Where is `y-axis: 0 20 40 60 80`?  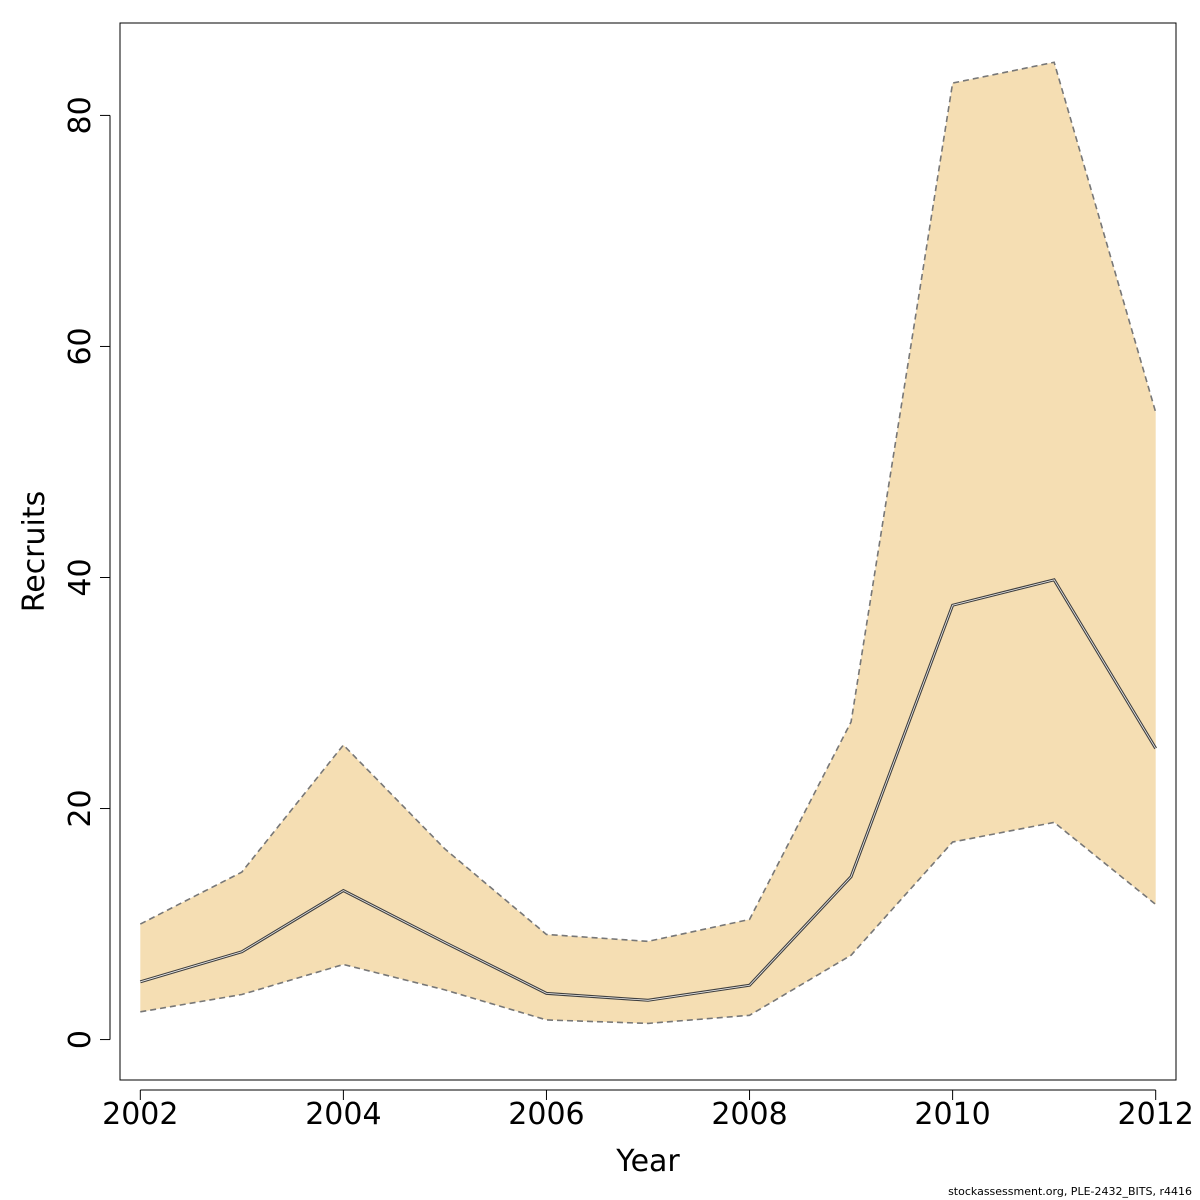
y-axis: 0 20 40 60 80 is located at coordinates (87, 572).